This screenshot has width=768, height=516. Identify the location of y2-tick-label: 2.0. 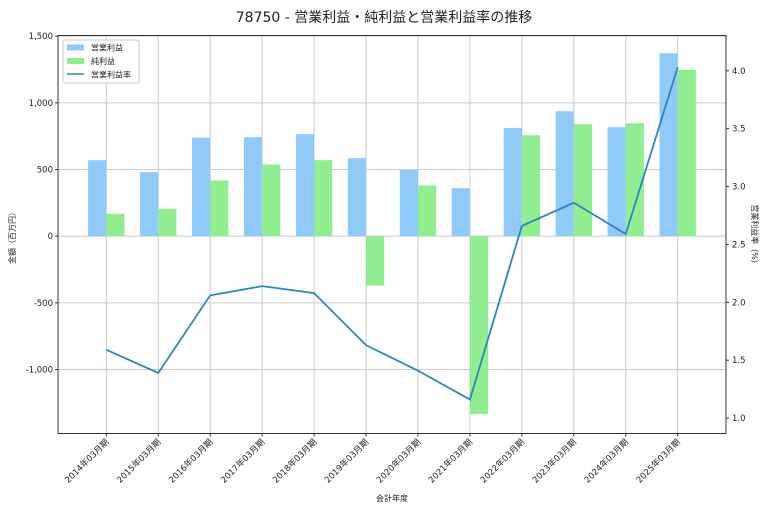
(739, 303).